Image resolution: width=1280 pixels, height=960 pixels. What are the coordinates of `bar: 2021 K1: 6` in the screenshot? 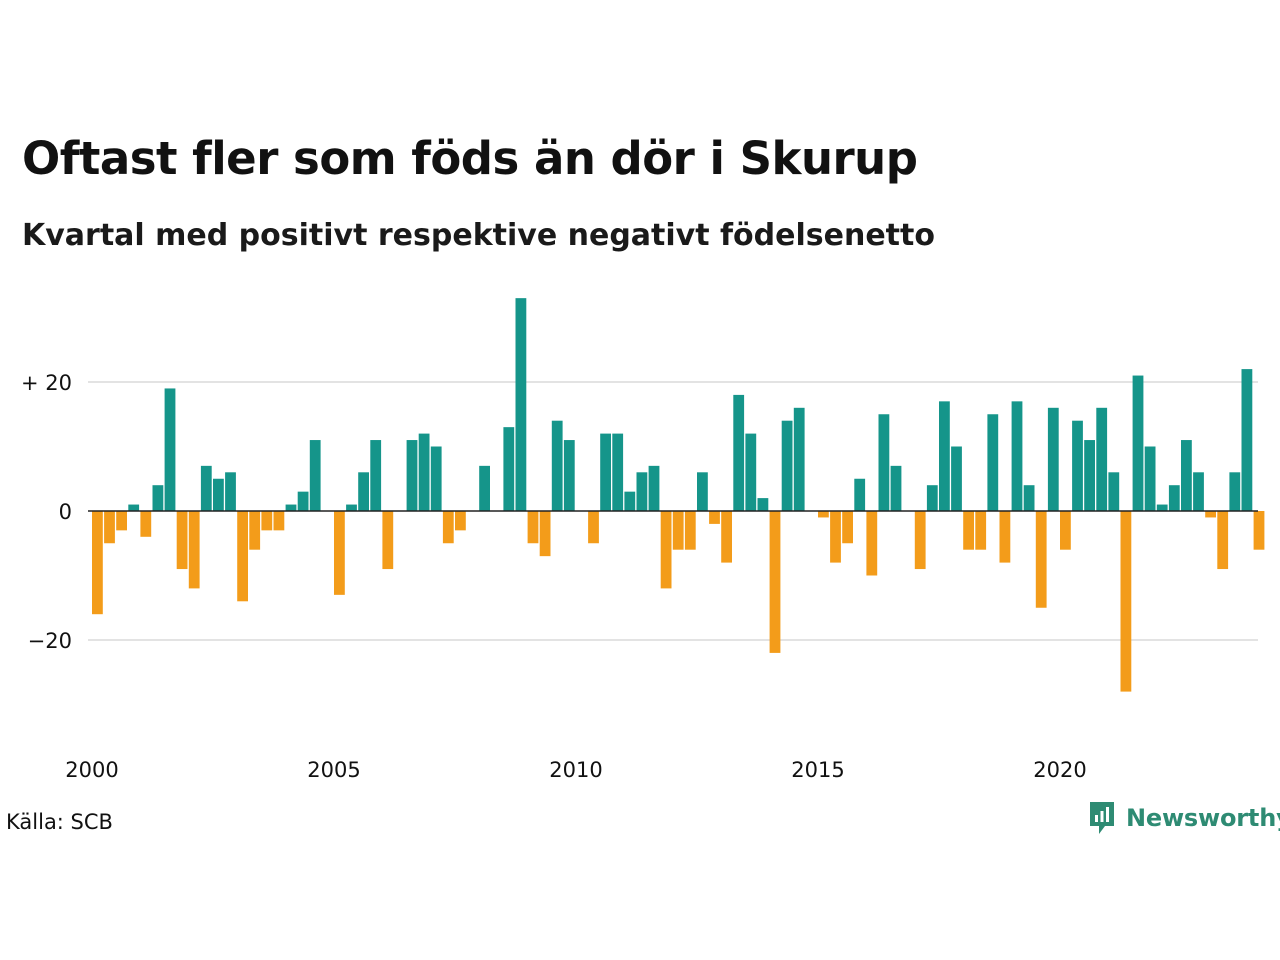 It's located at (1114, 491).